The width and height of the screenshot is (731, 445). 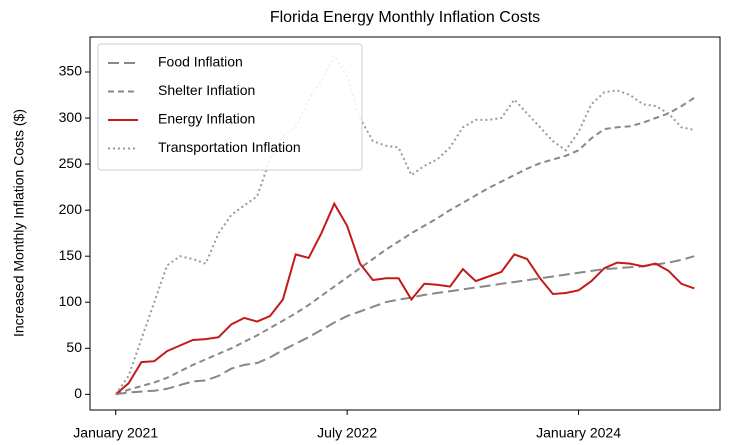 What do you see at coordinates (71, 163) in the screenshot?
I see `y-tick-label: 250` at bounding box center [71, 163].